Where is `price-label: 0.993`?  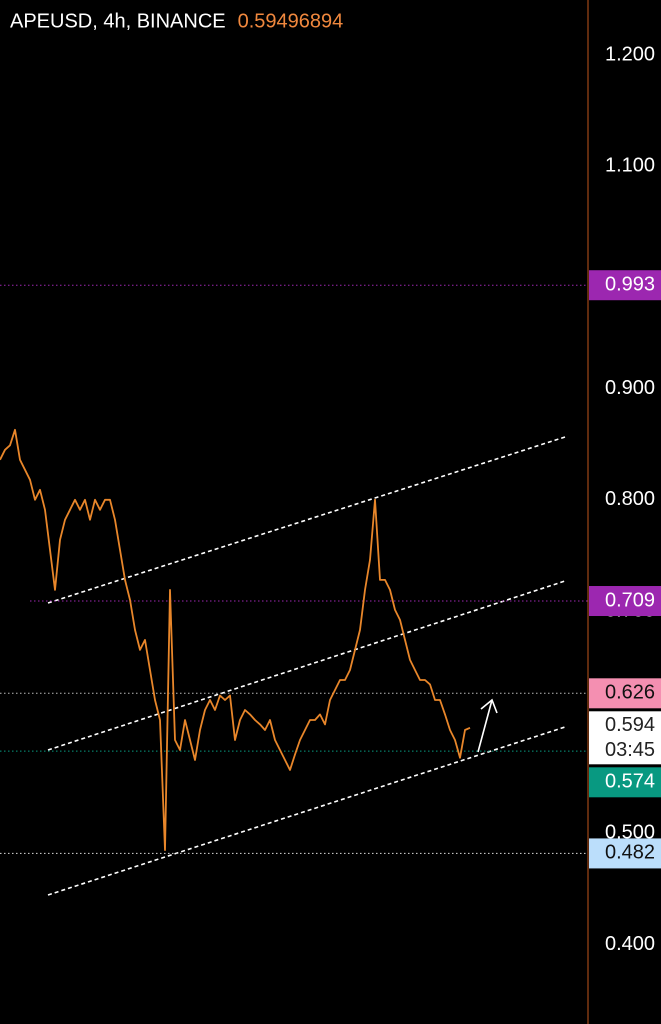
price-label: 0.993 is located at coordinates (630, 284).